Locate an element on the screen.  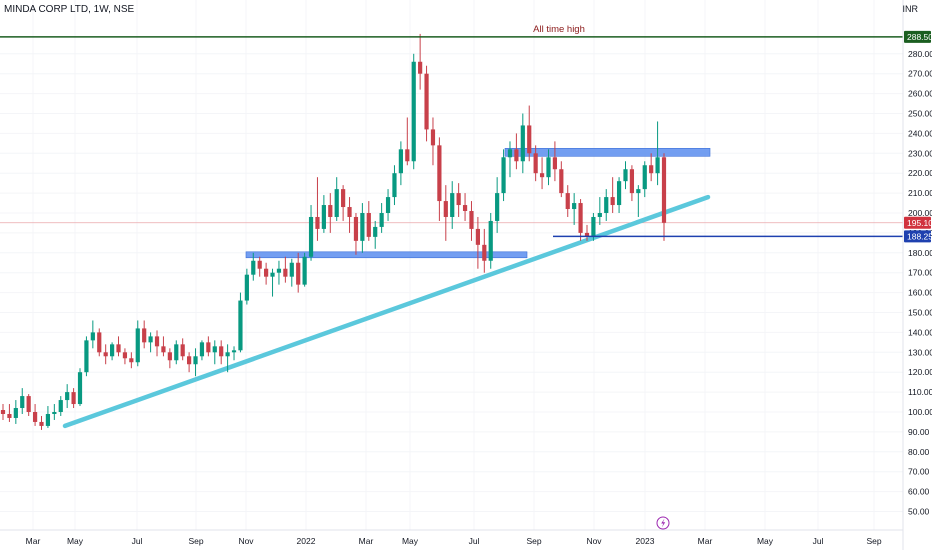
price-tick-label: 100.00 is located at coordinates (920, 412).